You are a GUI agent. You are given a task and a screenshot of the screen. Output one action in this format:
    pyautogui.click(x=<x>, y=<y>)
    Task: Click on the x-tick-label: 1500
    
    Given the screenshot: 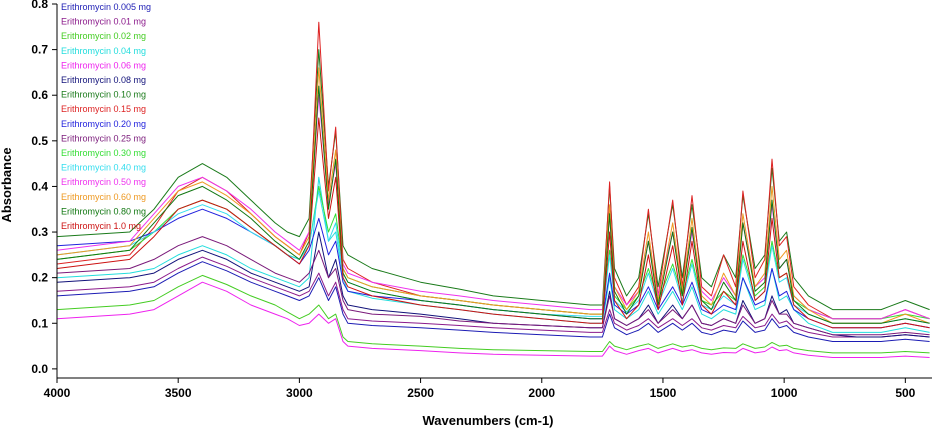 What is the action you would take?
    pyautogui.click(x=663, y=393)
    